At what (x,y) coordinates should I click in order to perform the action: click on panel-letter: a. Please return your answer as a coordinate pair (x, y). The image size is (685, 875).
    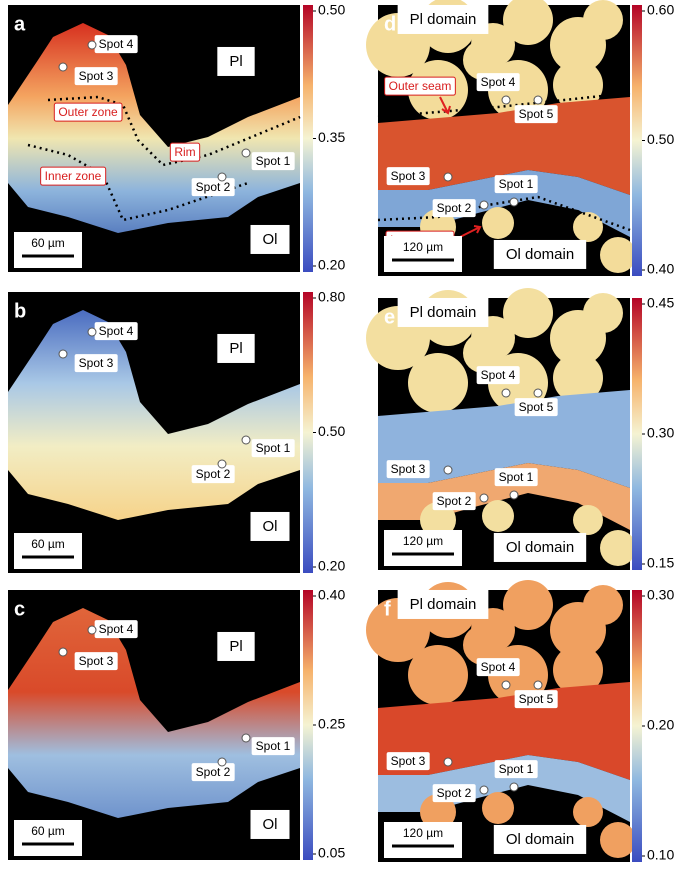
    Looking at the image, I should click on (20, 24).